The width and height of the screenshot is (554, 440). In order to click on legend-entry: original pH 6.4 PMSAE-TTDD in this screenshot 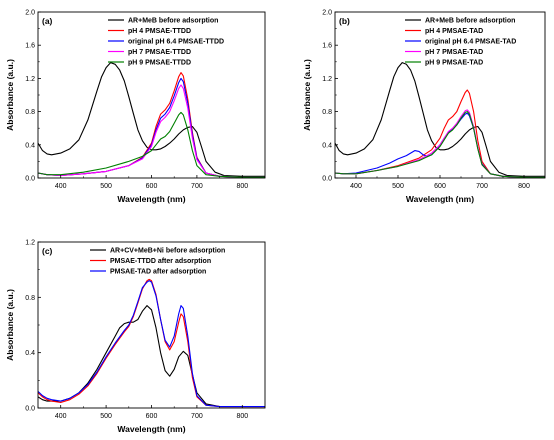, I will do `click(176, 42)`.